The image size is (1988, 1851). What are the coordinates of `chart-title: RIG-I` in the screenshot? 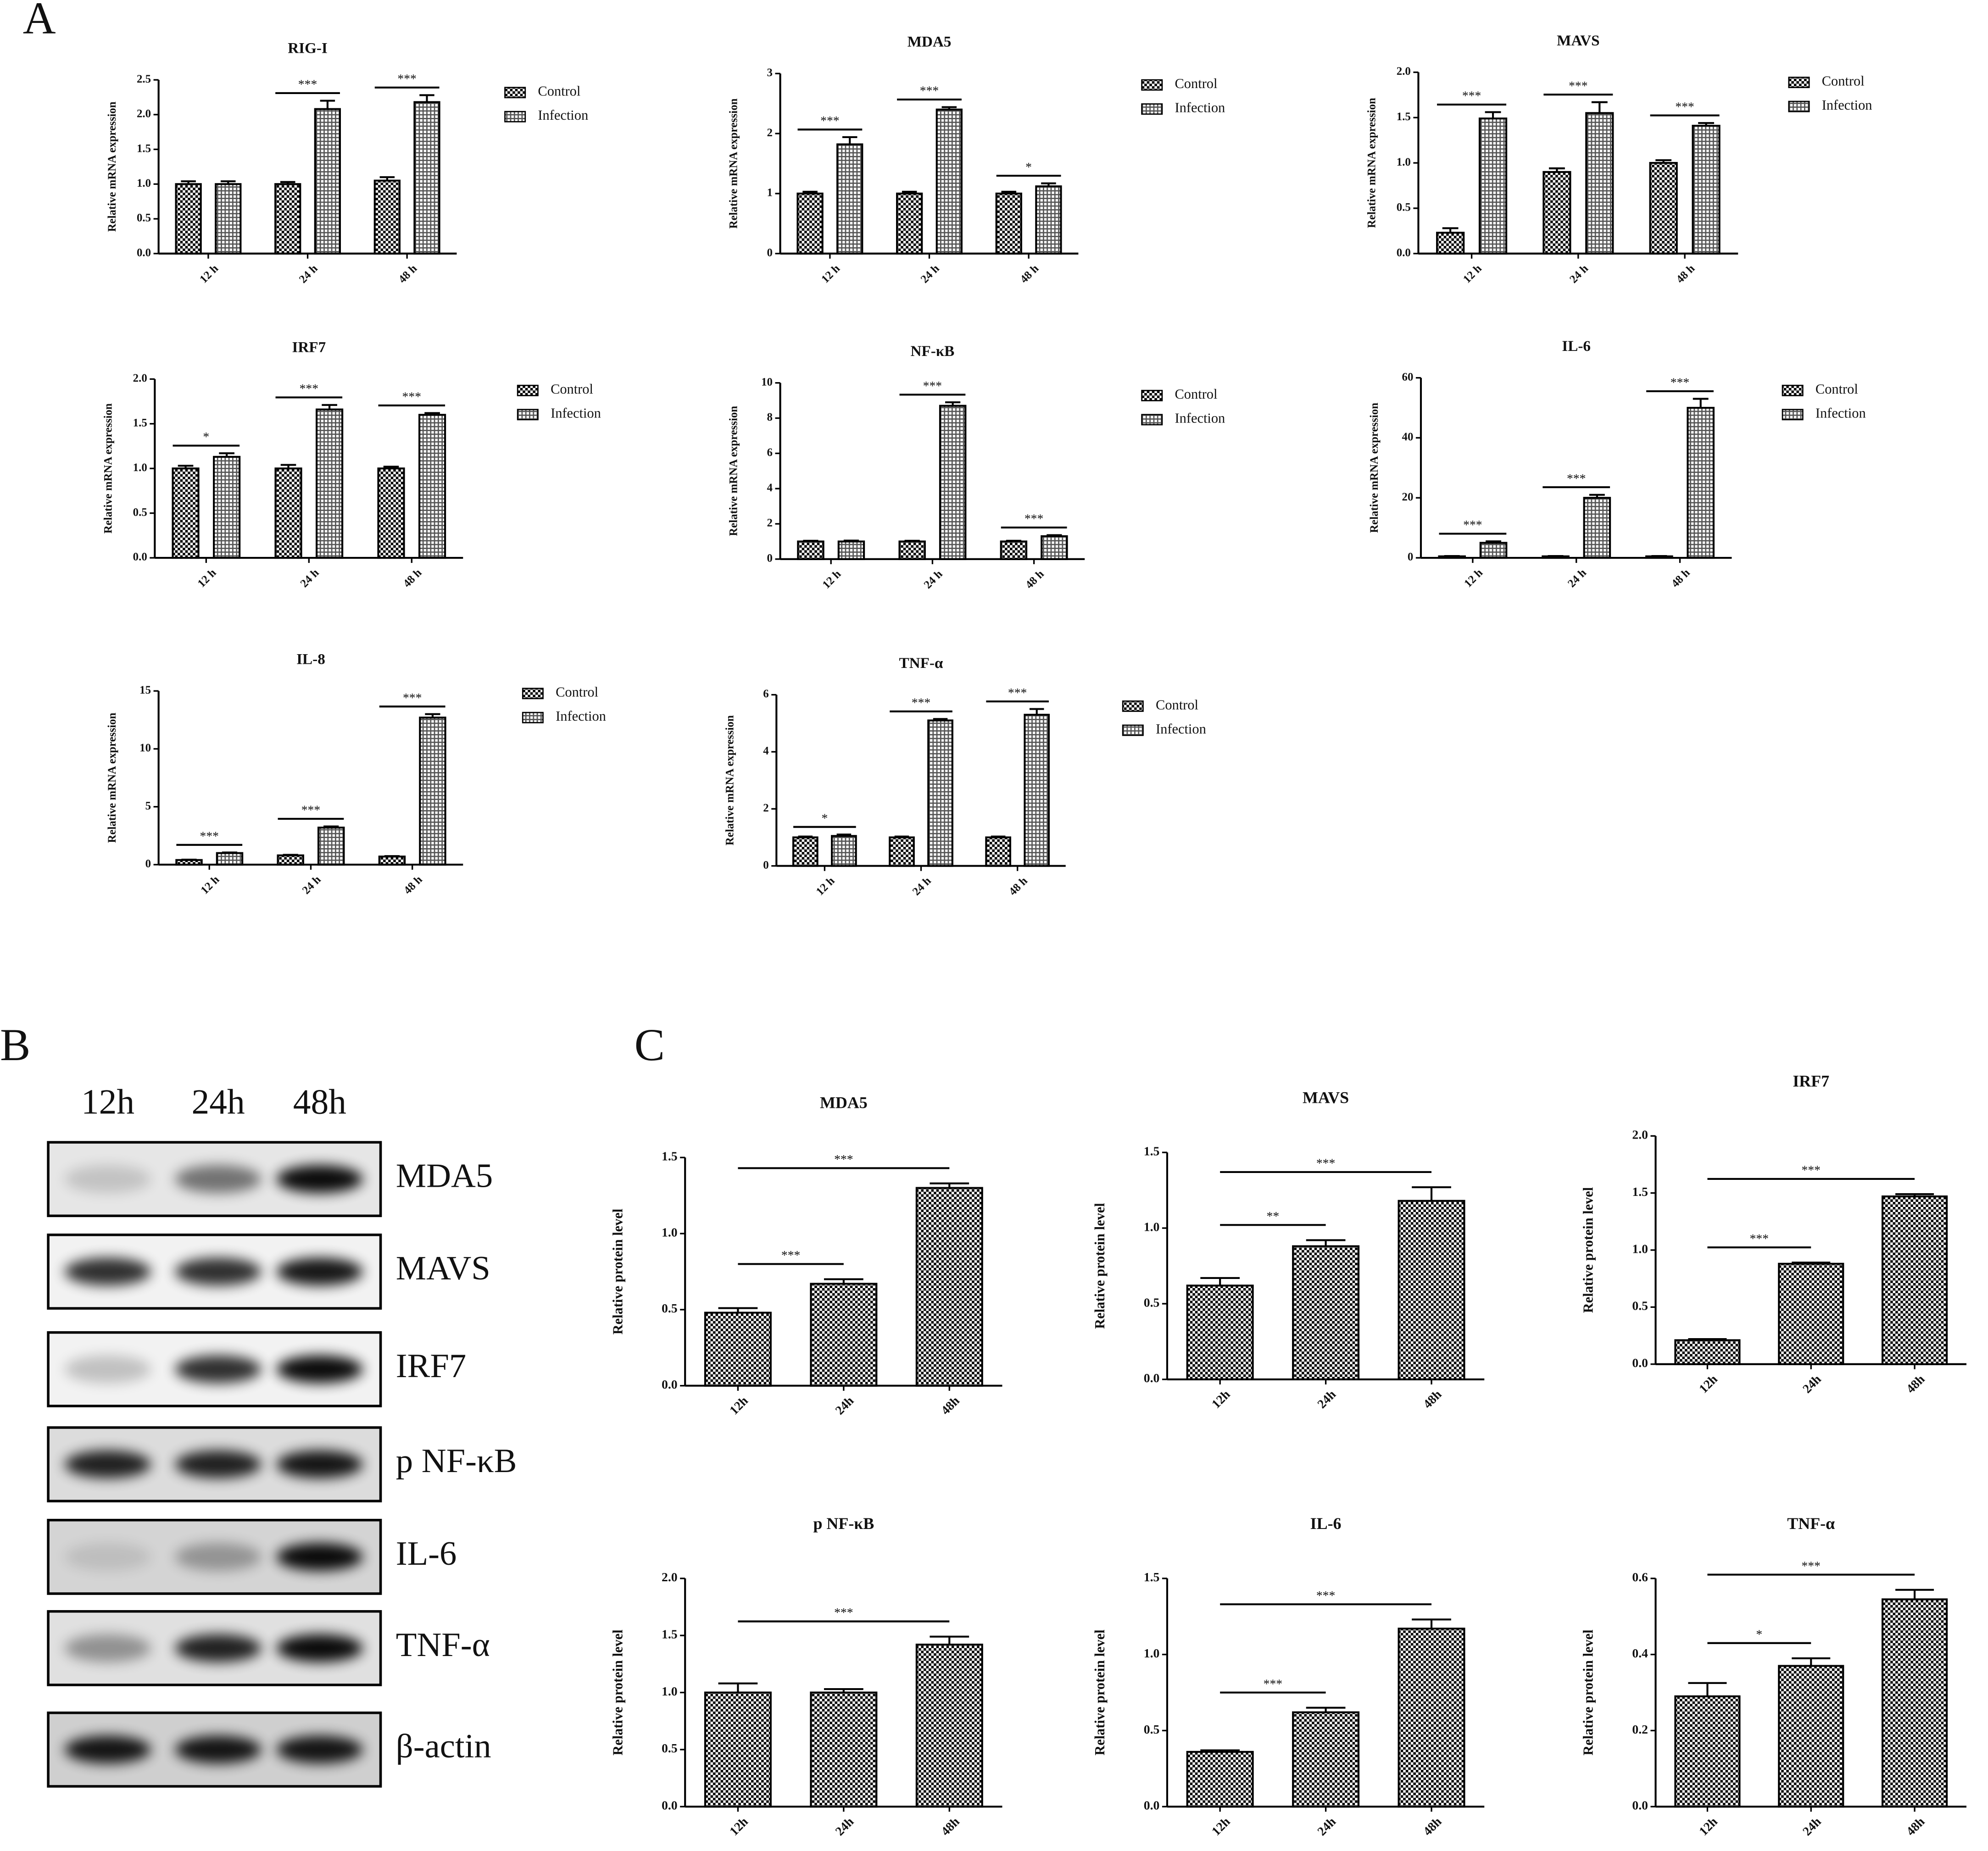 It's located at (308, 48).